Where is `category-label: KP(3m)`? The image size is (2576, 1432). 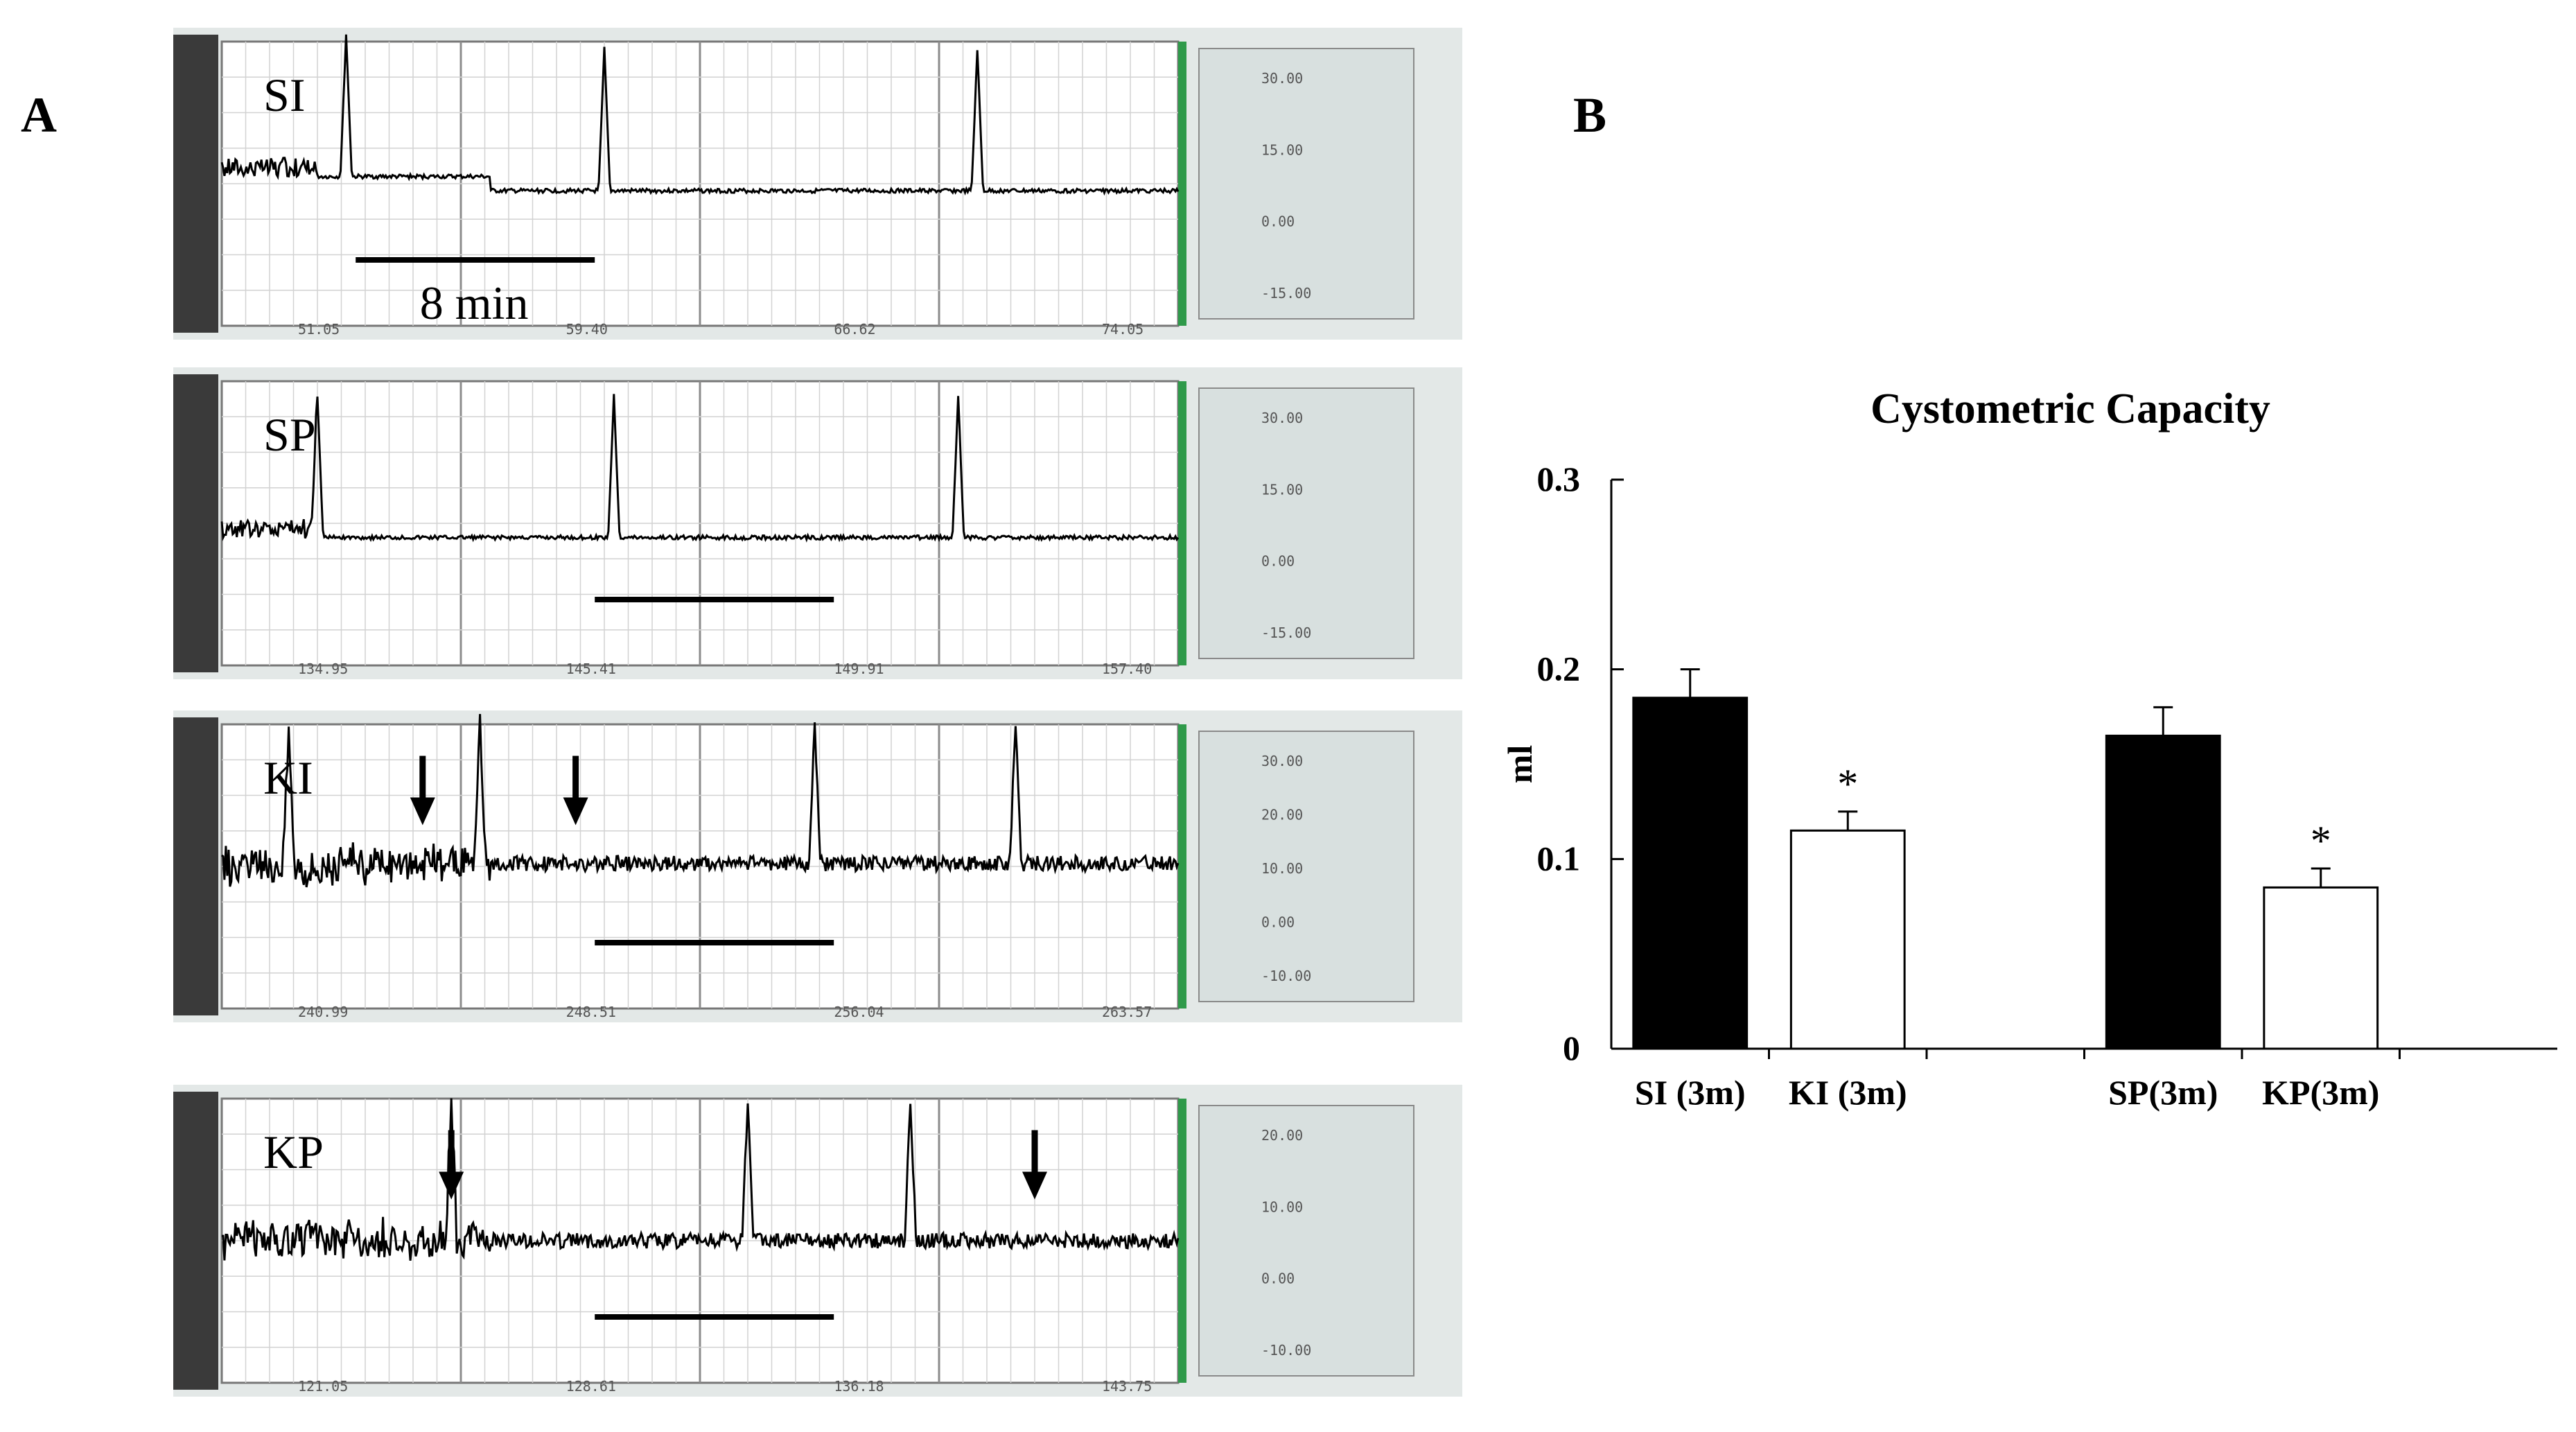 category-label: KP(3m) is located at coordinates (2320, 1092).